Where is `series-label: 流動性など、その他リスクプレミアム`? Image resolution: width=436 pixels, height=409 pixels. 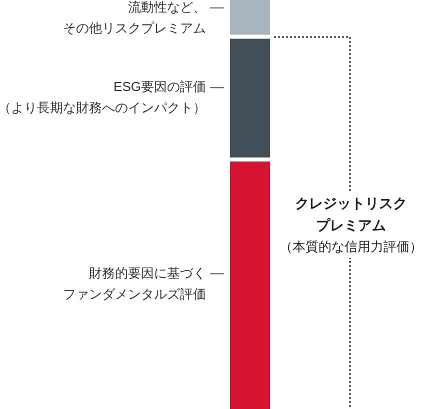
series-label: 流動性など、その他リスクプレミアム is located at coordinates (134, 18).